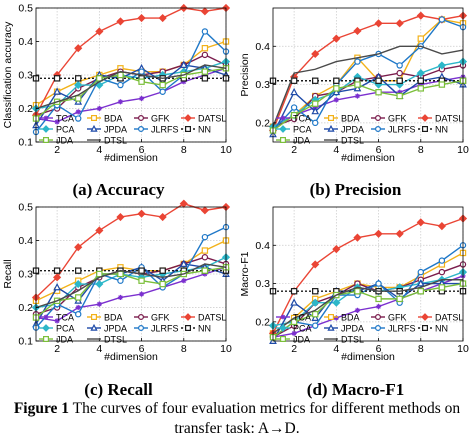  What do you see at coordinates (46, 328) in the screenshot?
I see `legend-marker-pca` at bounding box center [46, 328].